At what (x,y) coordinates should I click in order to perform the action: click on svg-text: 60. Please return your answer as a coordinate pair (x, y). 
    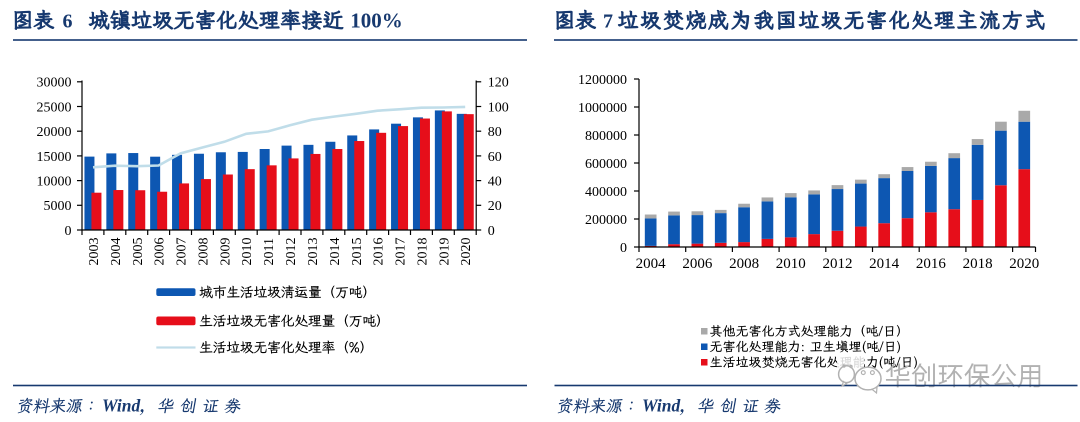
    Looking at the image, I should click on (495, 157).